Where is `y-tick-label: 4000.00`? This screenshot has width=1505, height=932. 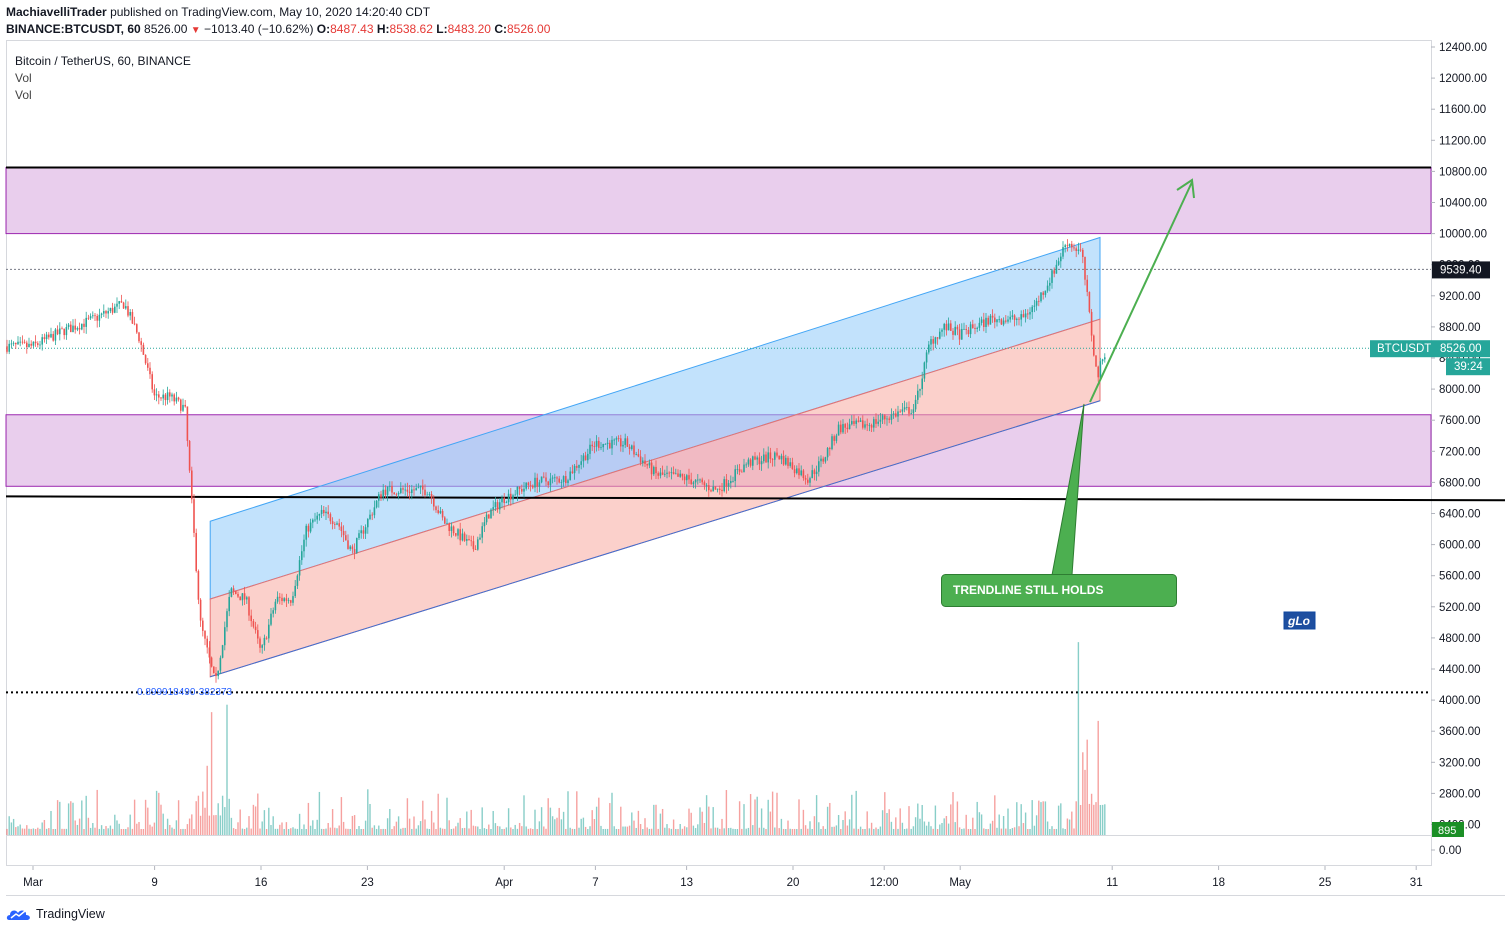
y-tick-label: 4000.00 is located at coordinates (1460, 701).